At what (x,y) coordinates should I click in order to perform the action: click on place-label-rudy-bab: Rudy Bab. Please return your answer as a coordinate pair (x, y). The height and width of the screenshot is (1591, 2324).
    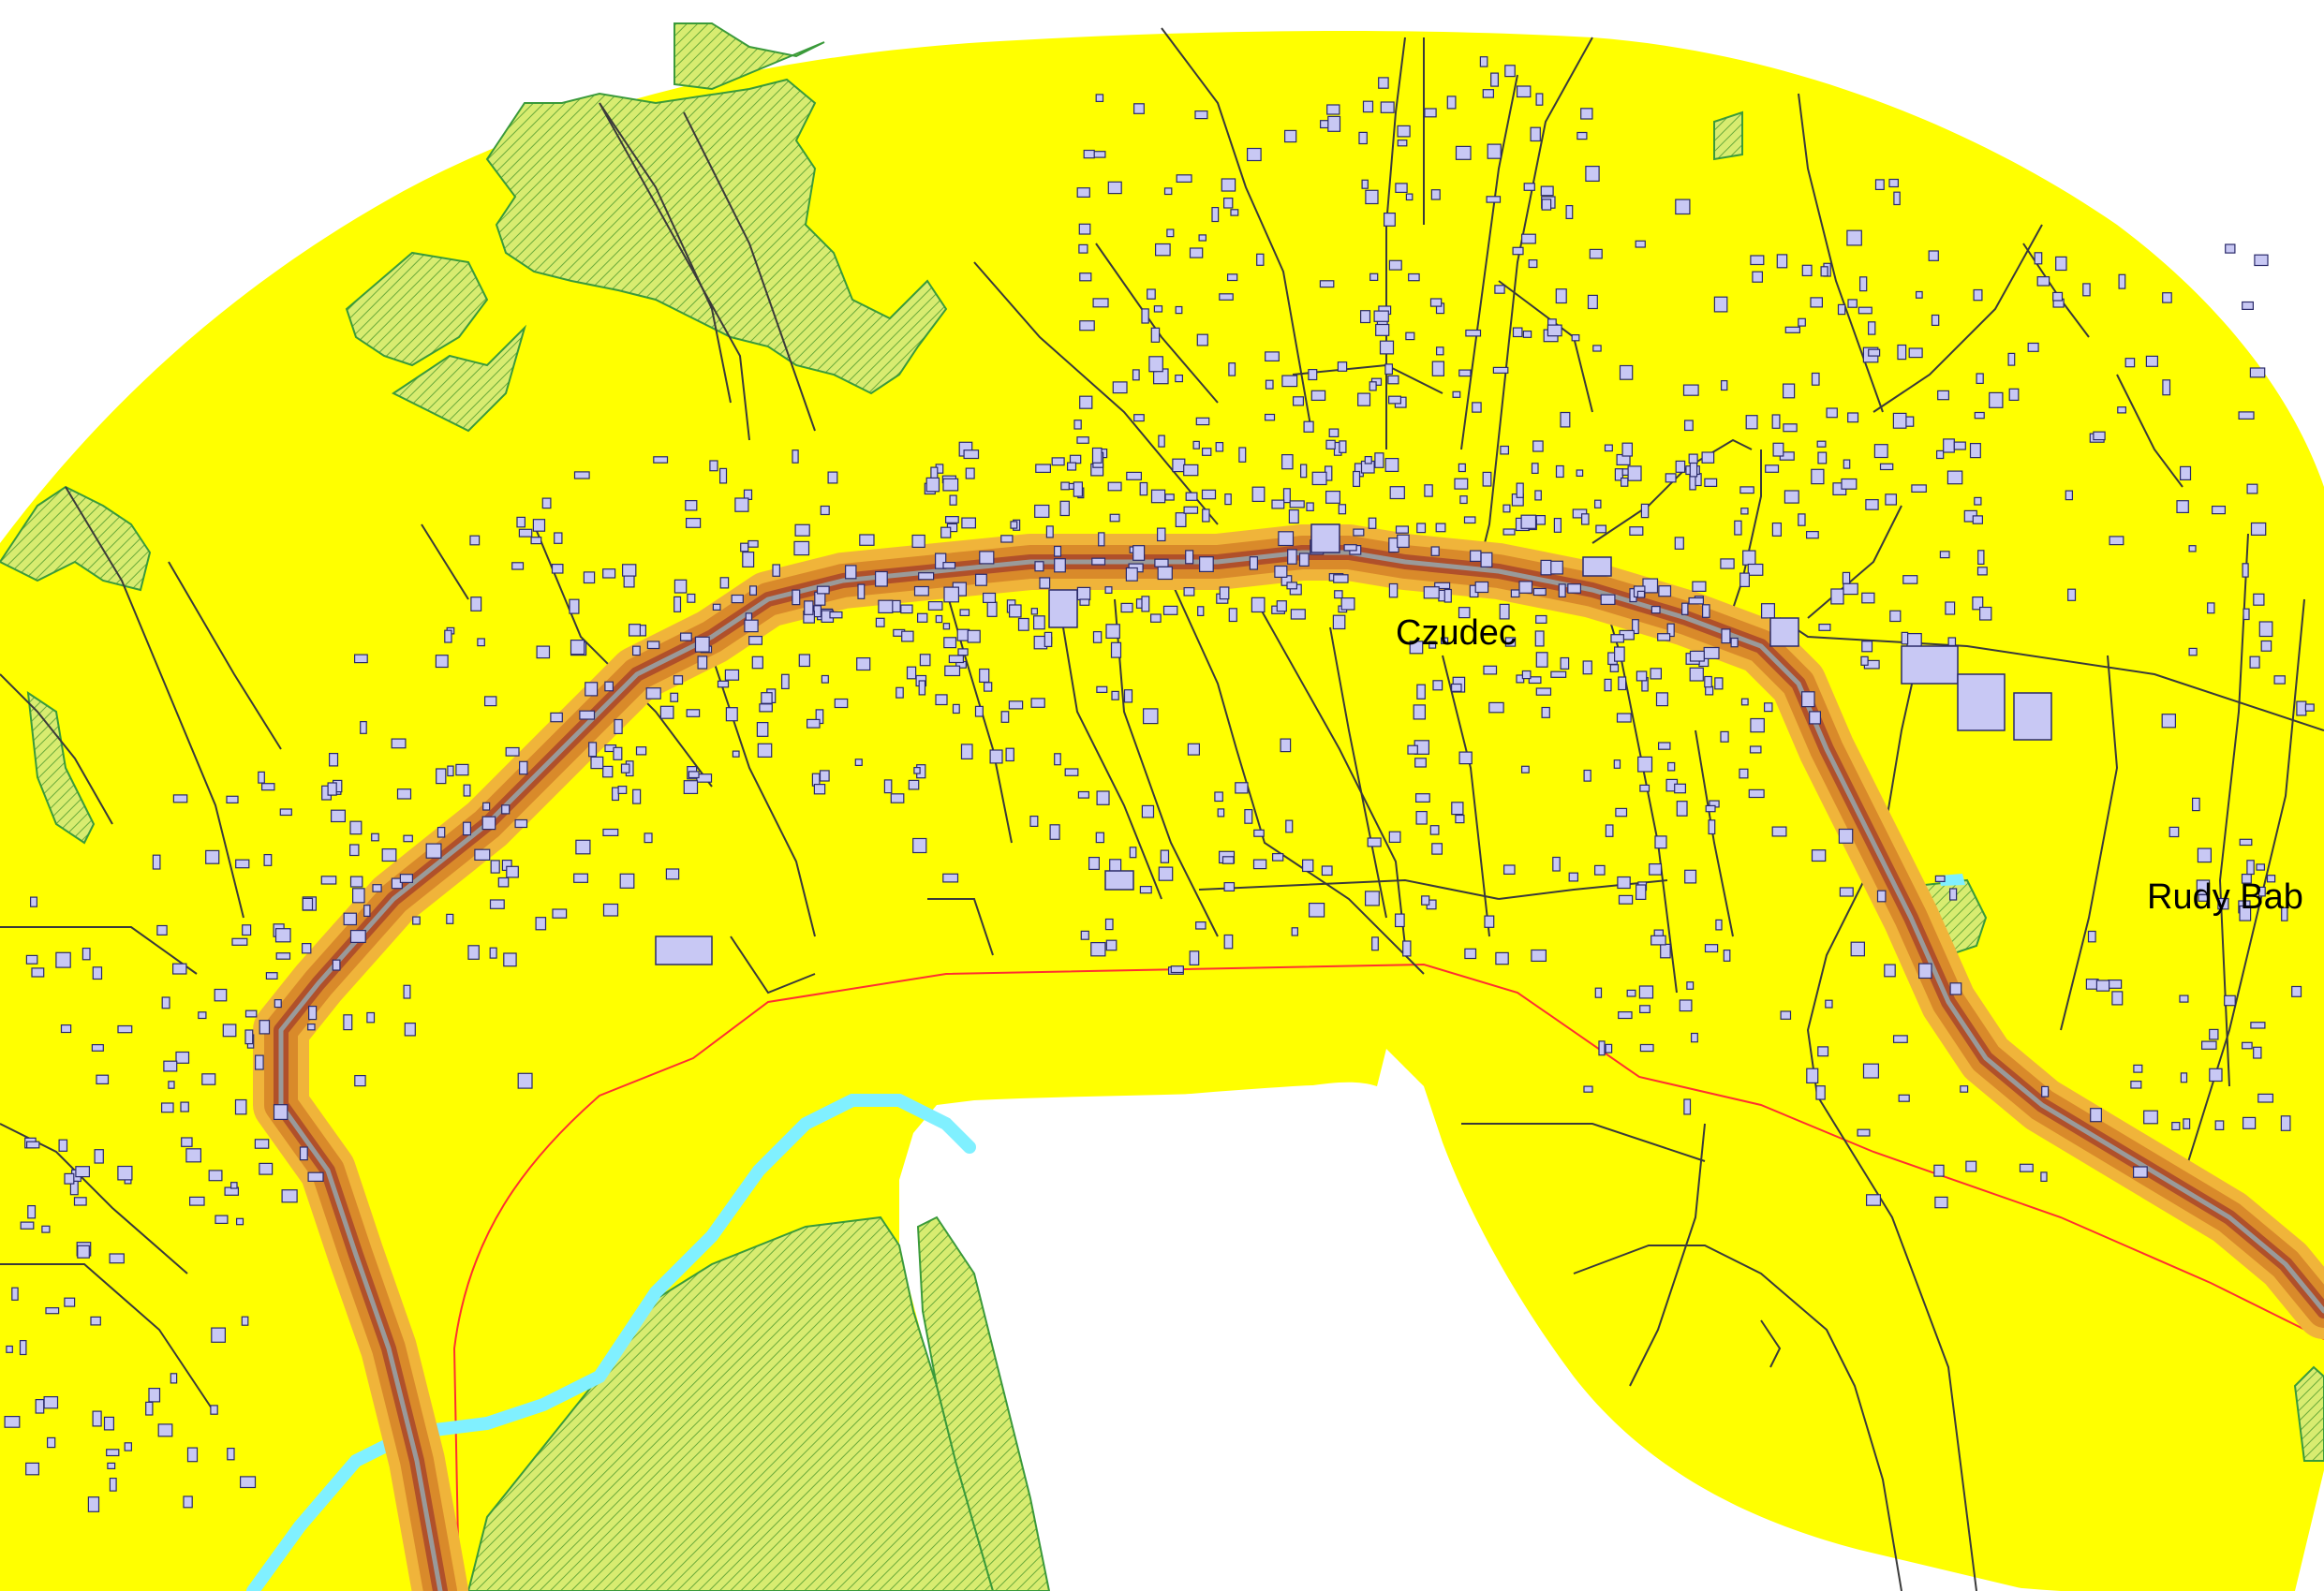
    Looking at the image, I should click on (2225, 897).